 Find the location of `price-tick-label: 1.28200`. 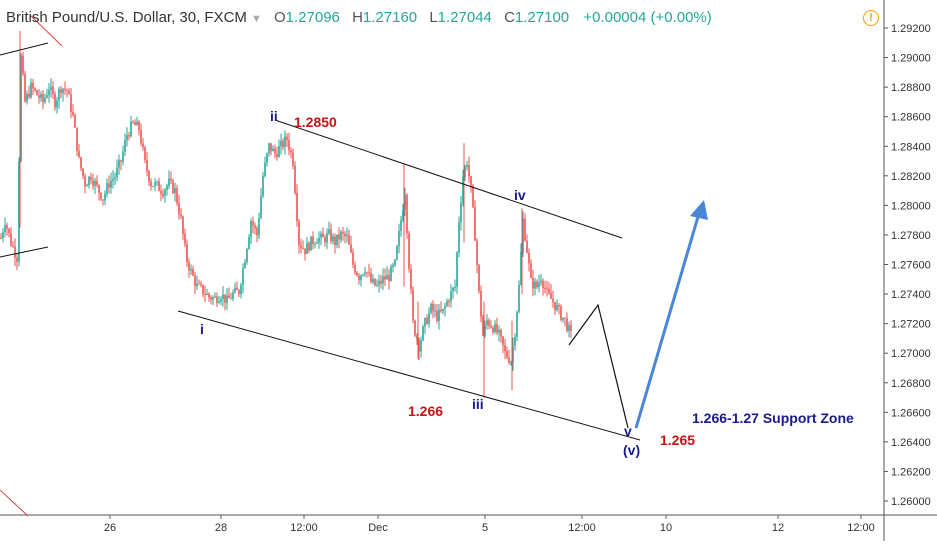

price-tick-label: 1.28200 is located at coordinates (911, 177).